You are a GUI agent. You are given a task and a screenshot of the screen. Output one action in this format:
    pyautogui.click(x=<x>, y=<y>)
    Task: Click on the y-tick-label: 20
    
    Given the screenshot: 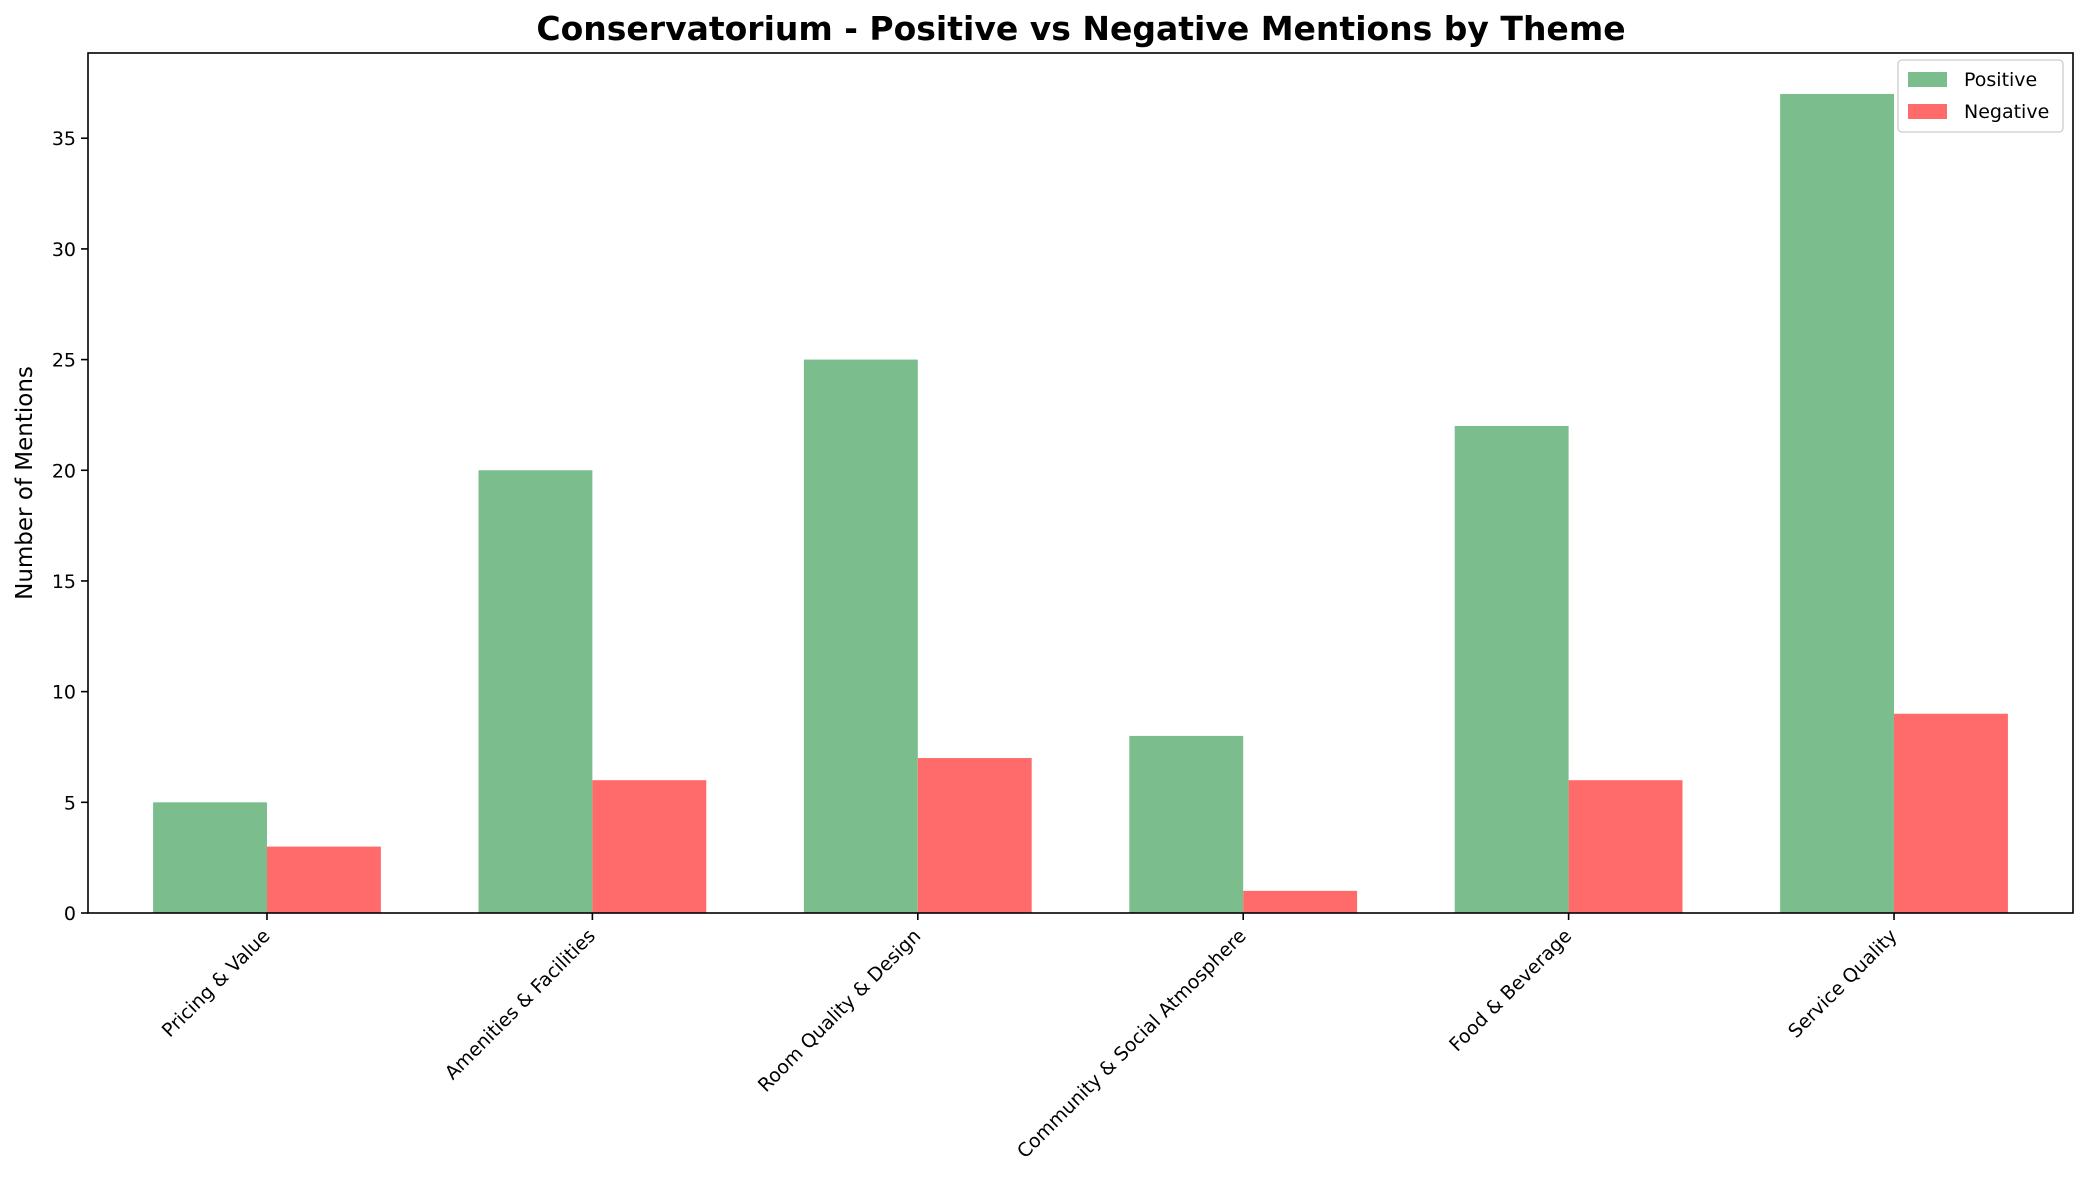 What is the action you would take?
    pyautogui.click(x=64, y=471)
    